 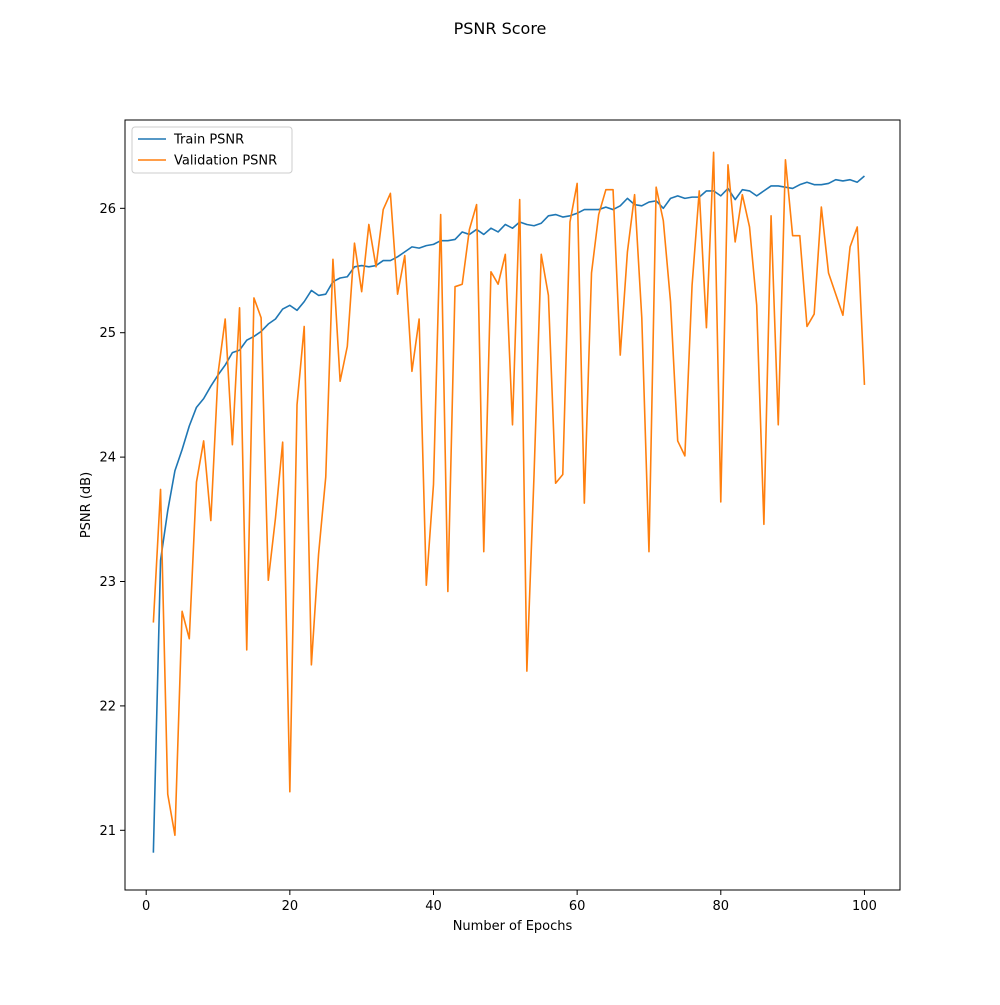 What do you see at coordinates (509, 902) in the screenshot?
I see `x-axis-ticks: 0 20 40 60 80 100` at bounding box center [509, 902].